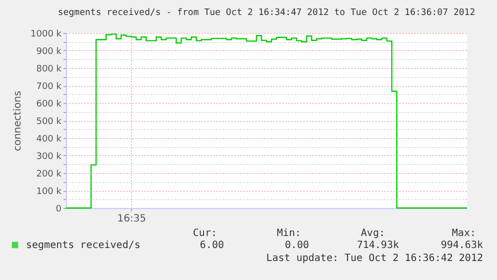 This screenshot has width=497, height=280. What do you see at coordinates (296, 245) in the screenshot?
I see `text: 0.00` at bounding box center [296, 245].